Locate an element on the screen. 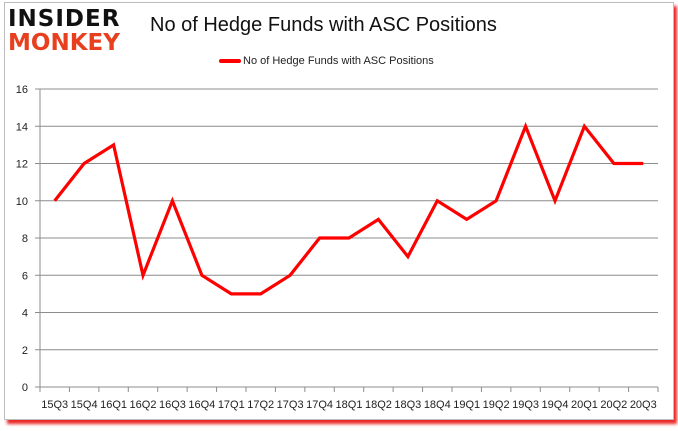 The image size is (678, 431). x-tick-label: 19Q1 is located at coordinates (466, 405).